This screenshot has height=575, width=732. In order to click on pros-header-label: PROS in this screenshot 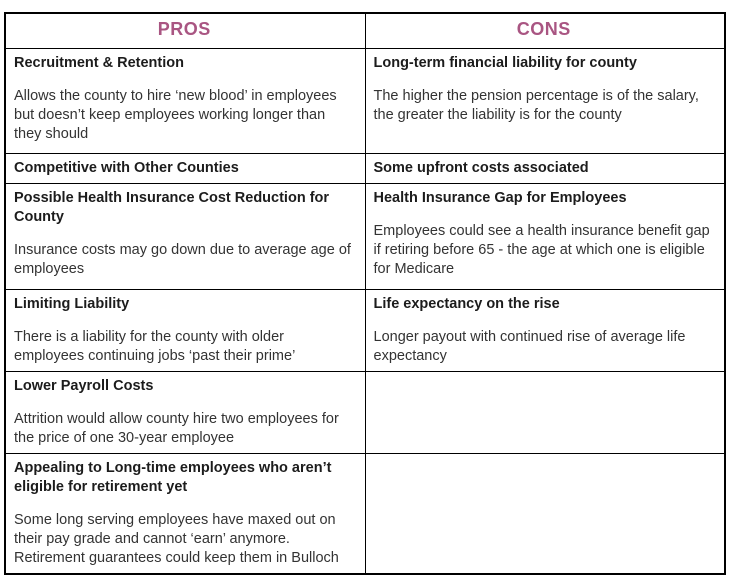, I will do `click(184, 29)`.